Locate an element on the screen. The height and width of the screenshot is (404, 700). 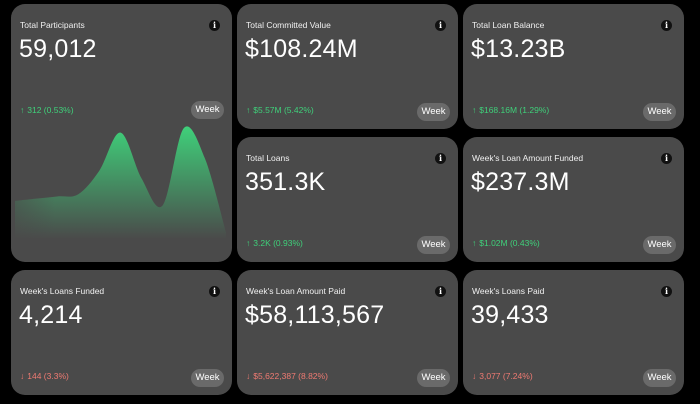
card-title: Total Participants is located at coordinates (52, 25).